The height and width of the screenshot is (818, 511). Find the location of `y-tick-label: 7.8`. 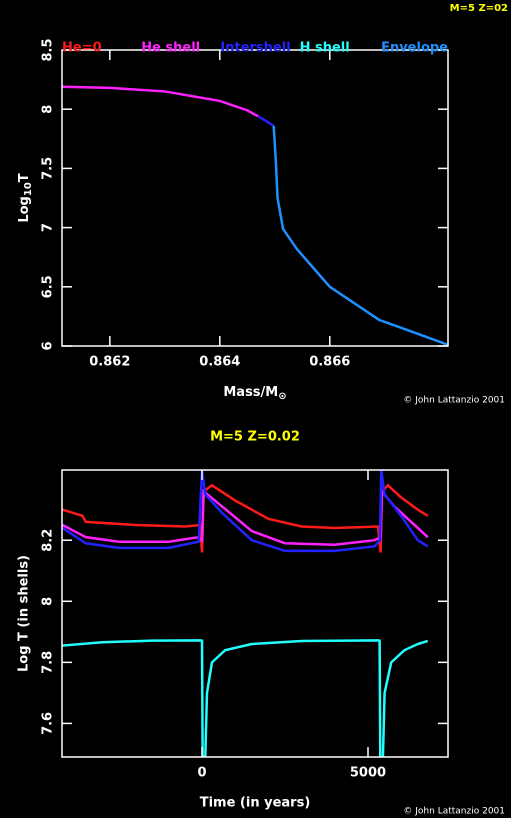

y-tick-label: 7.8 is located at coordinates (48, 662).